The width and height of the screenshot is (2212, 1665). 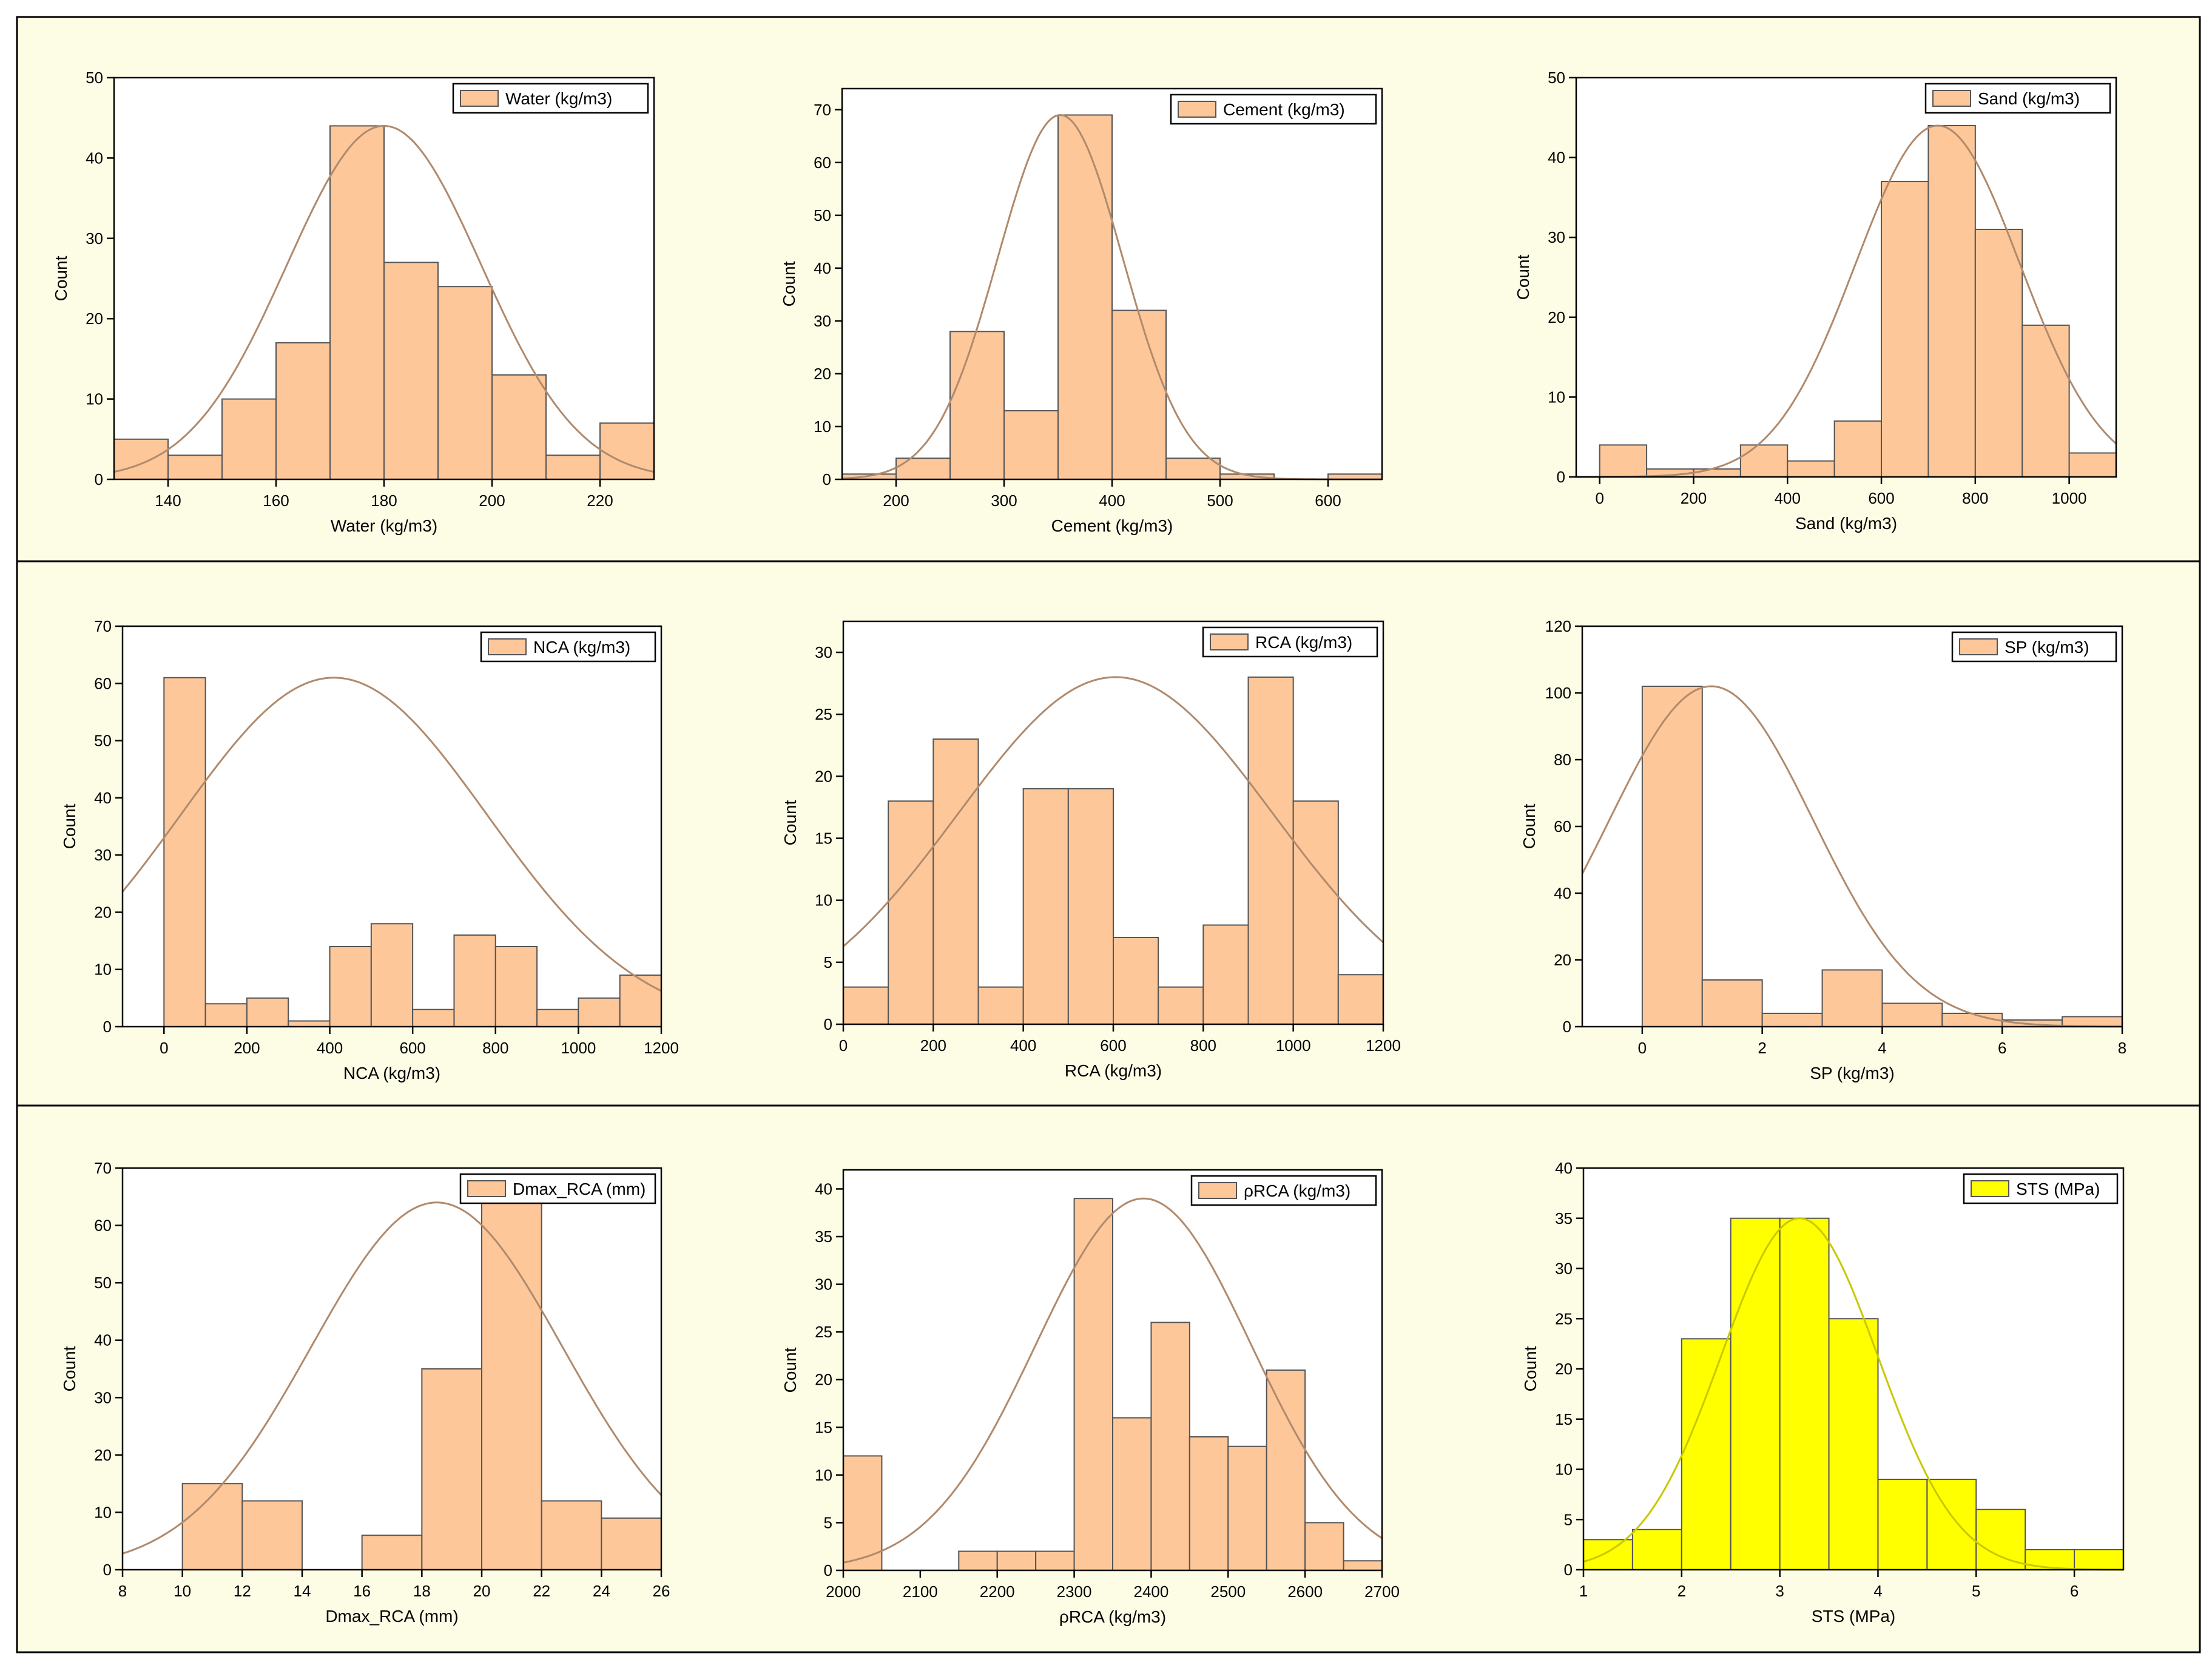 I want to click on x-tick-label: 18, so click(x=422, y=1591).